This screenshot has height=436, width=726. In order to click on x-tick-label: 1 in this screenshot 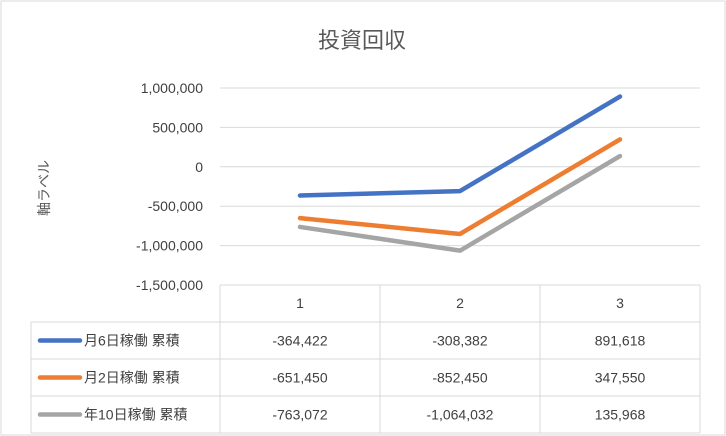, I will do `click(300, 303)`.